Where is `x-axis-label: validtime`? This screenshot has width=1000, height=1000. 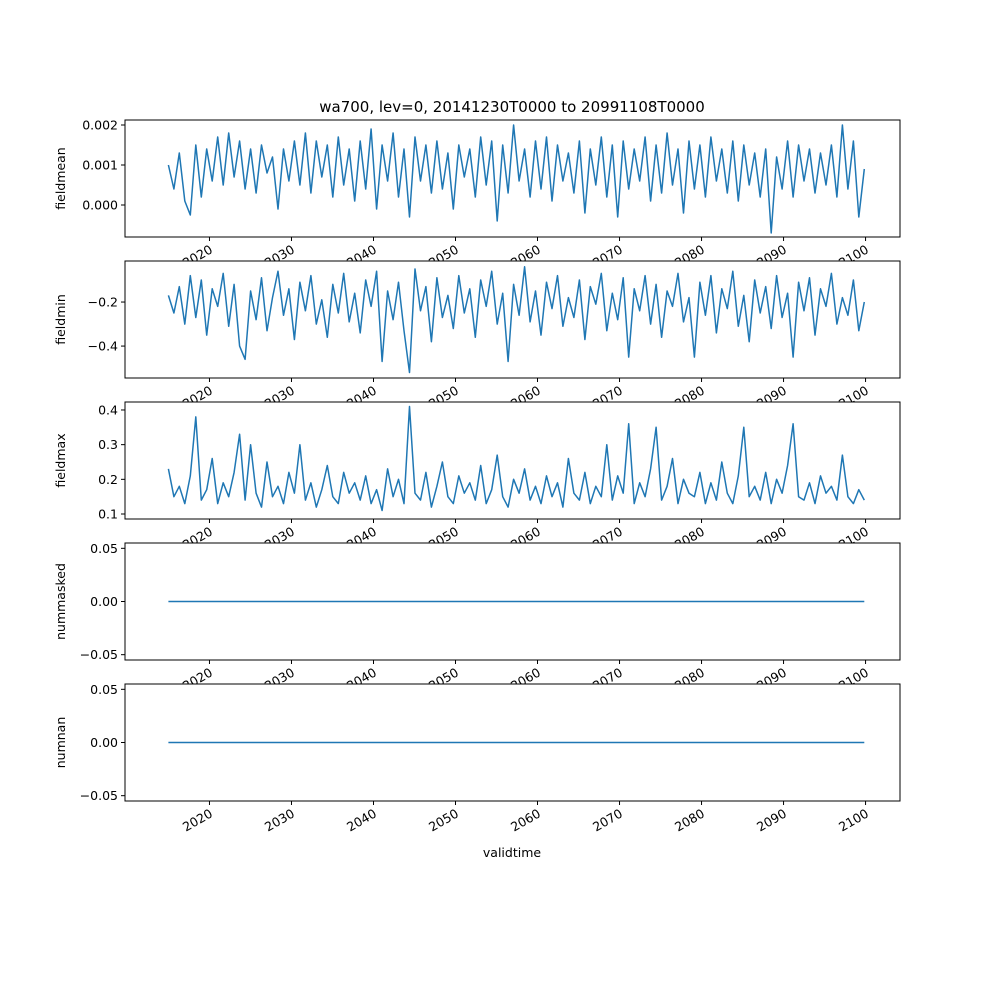 x-axis-label: validtime is located at coordinates (512, 852).